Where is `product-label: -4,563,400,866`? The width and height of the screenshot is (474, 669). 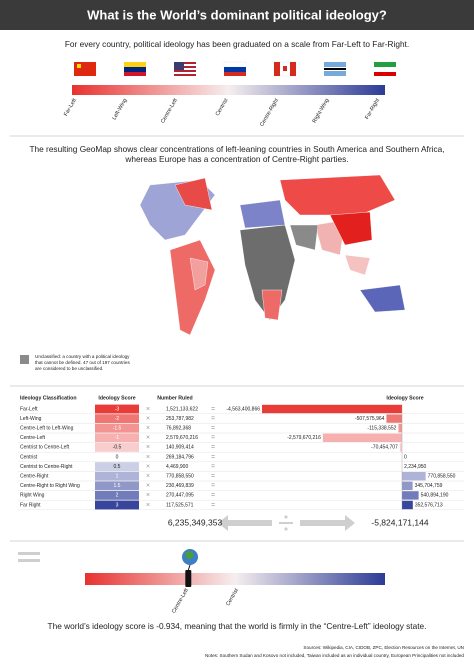
product-label: -4,563,400,866 is located at coordinates (243, 409).